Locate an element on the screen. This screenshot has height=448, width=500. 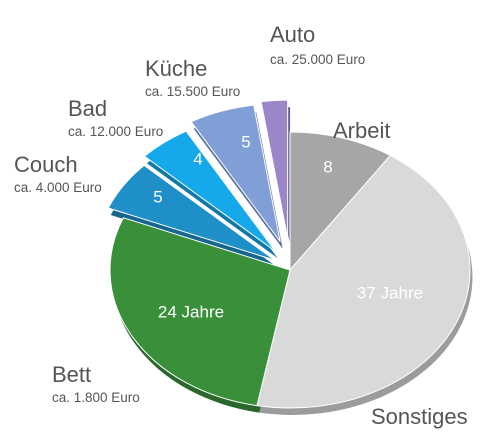
category-cost-kueche: ca. 15.500 Euro is located at coordinates (192, 91).